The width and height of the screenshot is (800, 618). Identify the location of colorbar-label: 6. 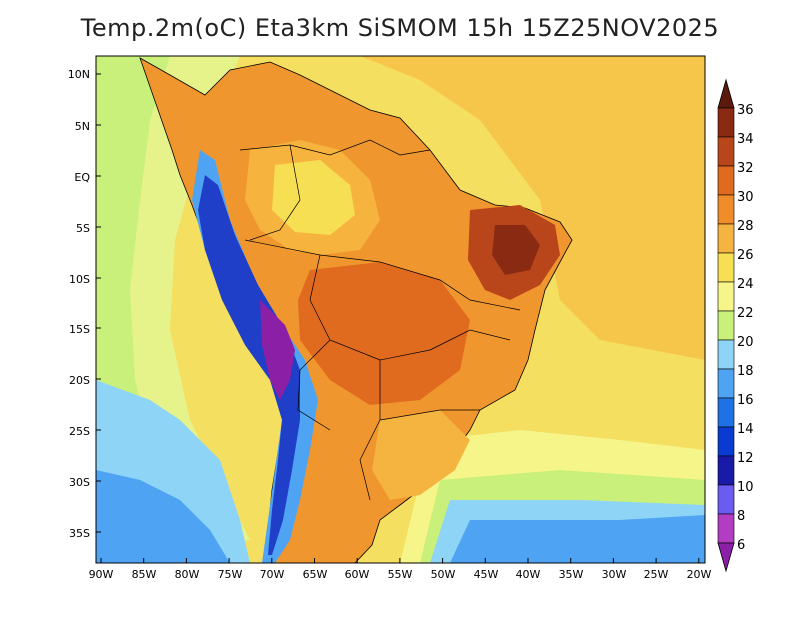
(741, 545).